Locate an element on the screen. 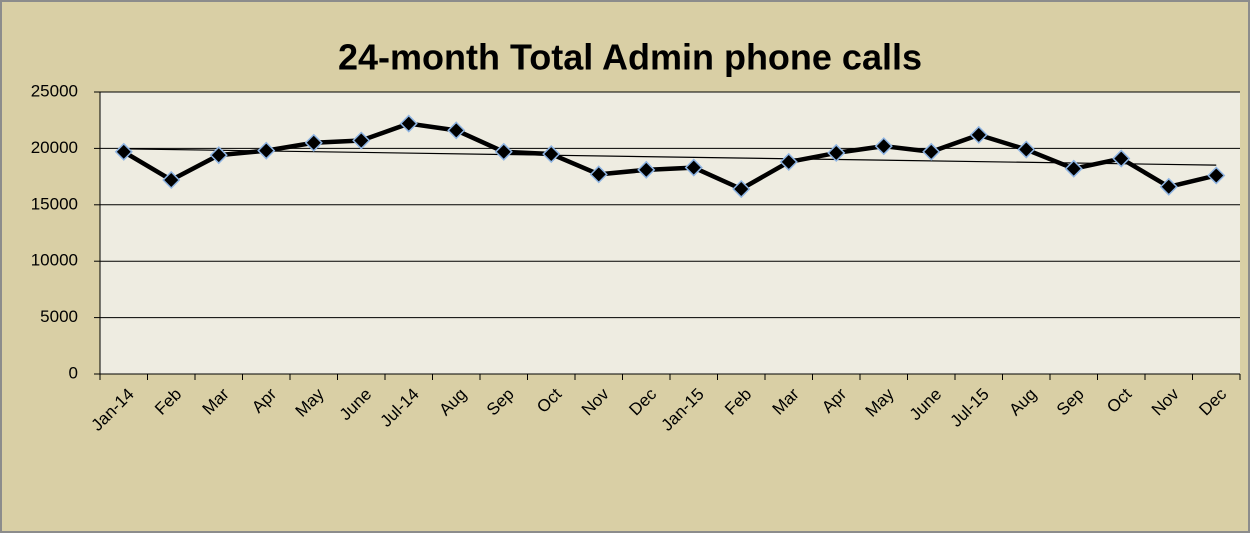 This screenshot has height=533, width=1250. y-tick-label: 15000 is located at coordinates (54, 203).